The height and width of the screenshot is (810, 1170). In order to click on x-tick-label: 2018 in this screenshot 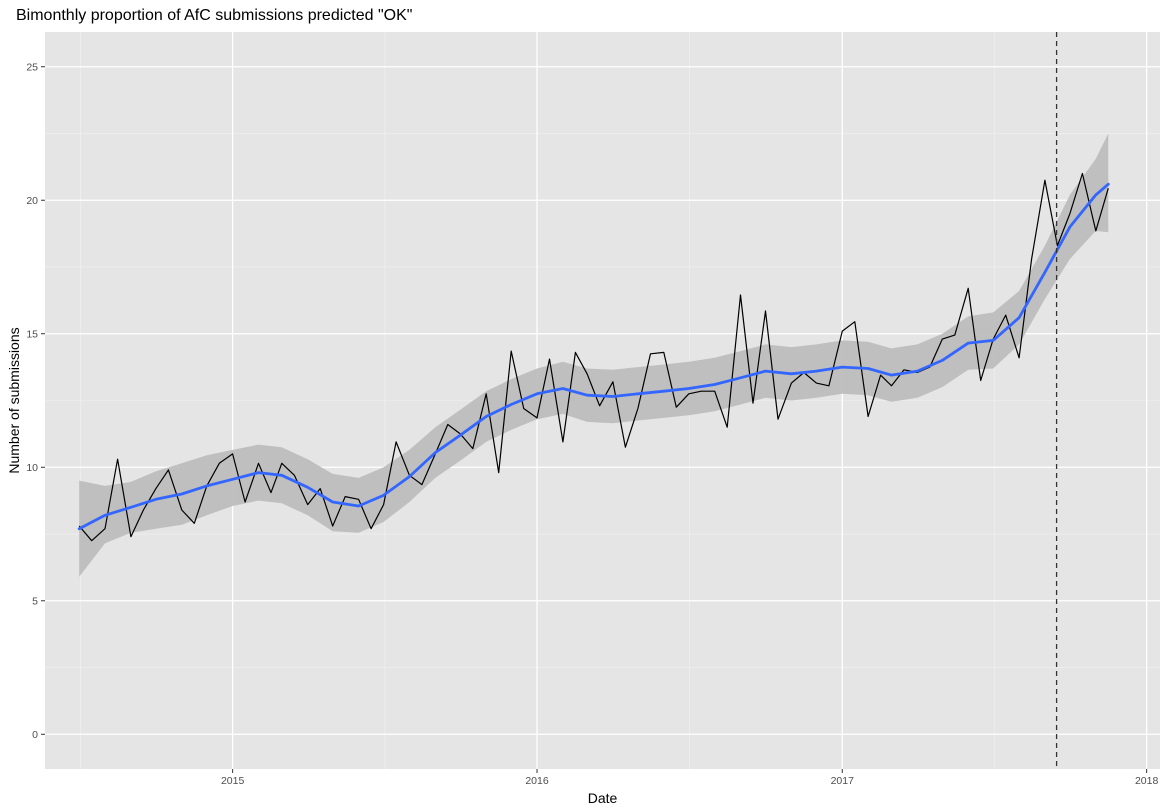, I will do `click(1147, 781)`.